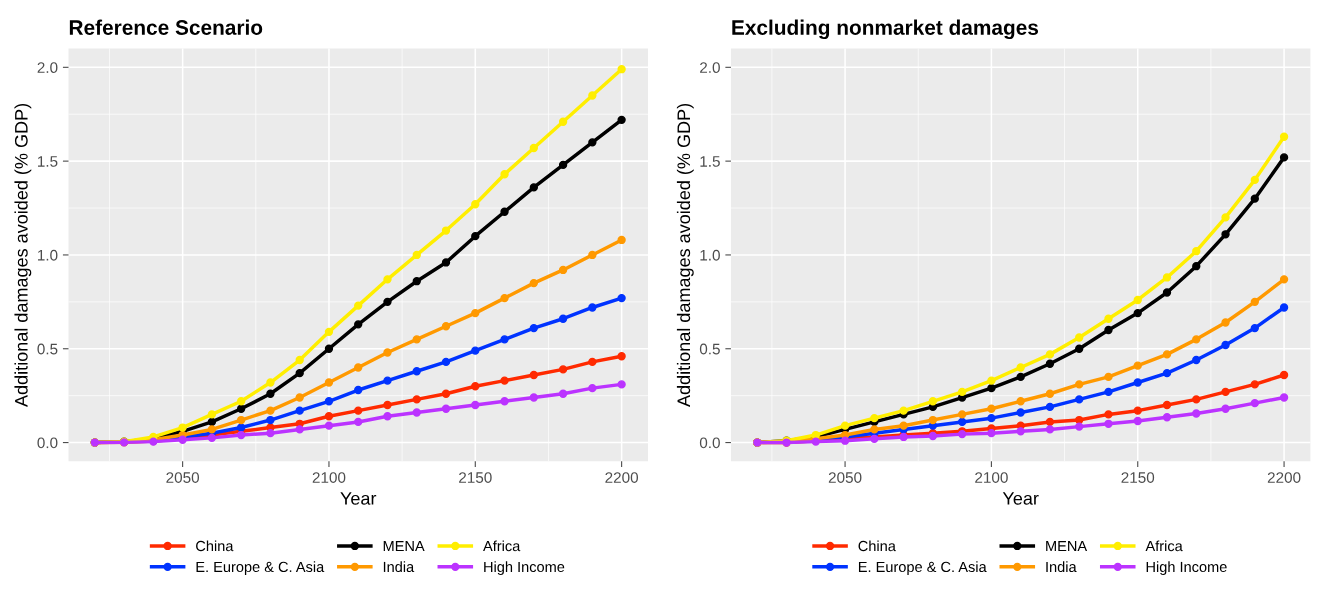 The width and height of the screenshot is (1317, 607). What do you see at coordinates (399, 567) in the screenshot?
I see `legend-label: India` at bounding box center [399, 567].